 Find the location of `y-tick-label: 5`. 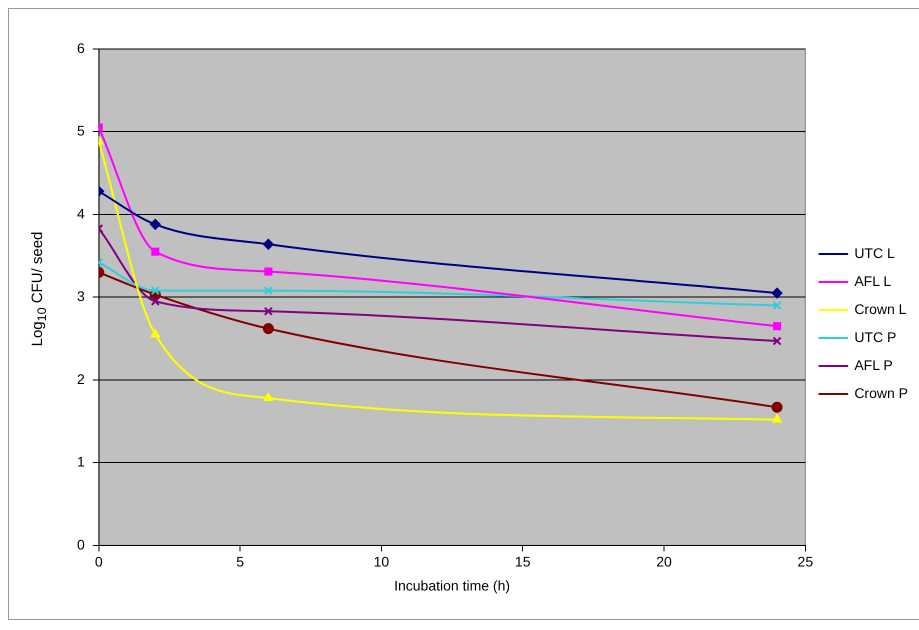

y-tick-label: 5 is located at coordinates (80, 130).